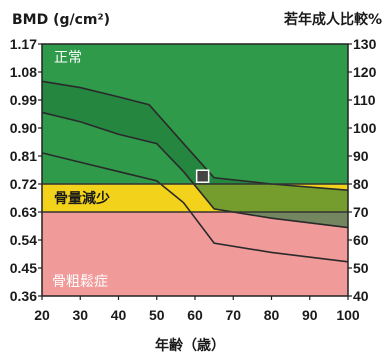  What do you see at coordinates (23, 268) in the screenshot?
I see `left-tick-label: 0.45` at bounding box center [23, 268].